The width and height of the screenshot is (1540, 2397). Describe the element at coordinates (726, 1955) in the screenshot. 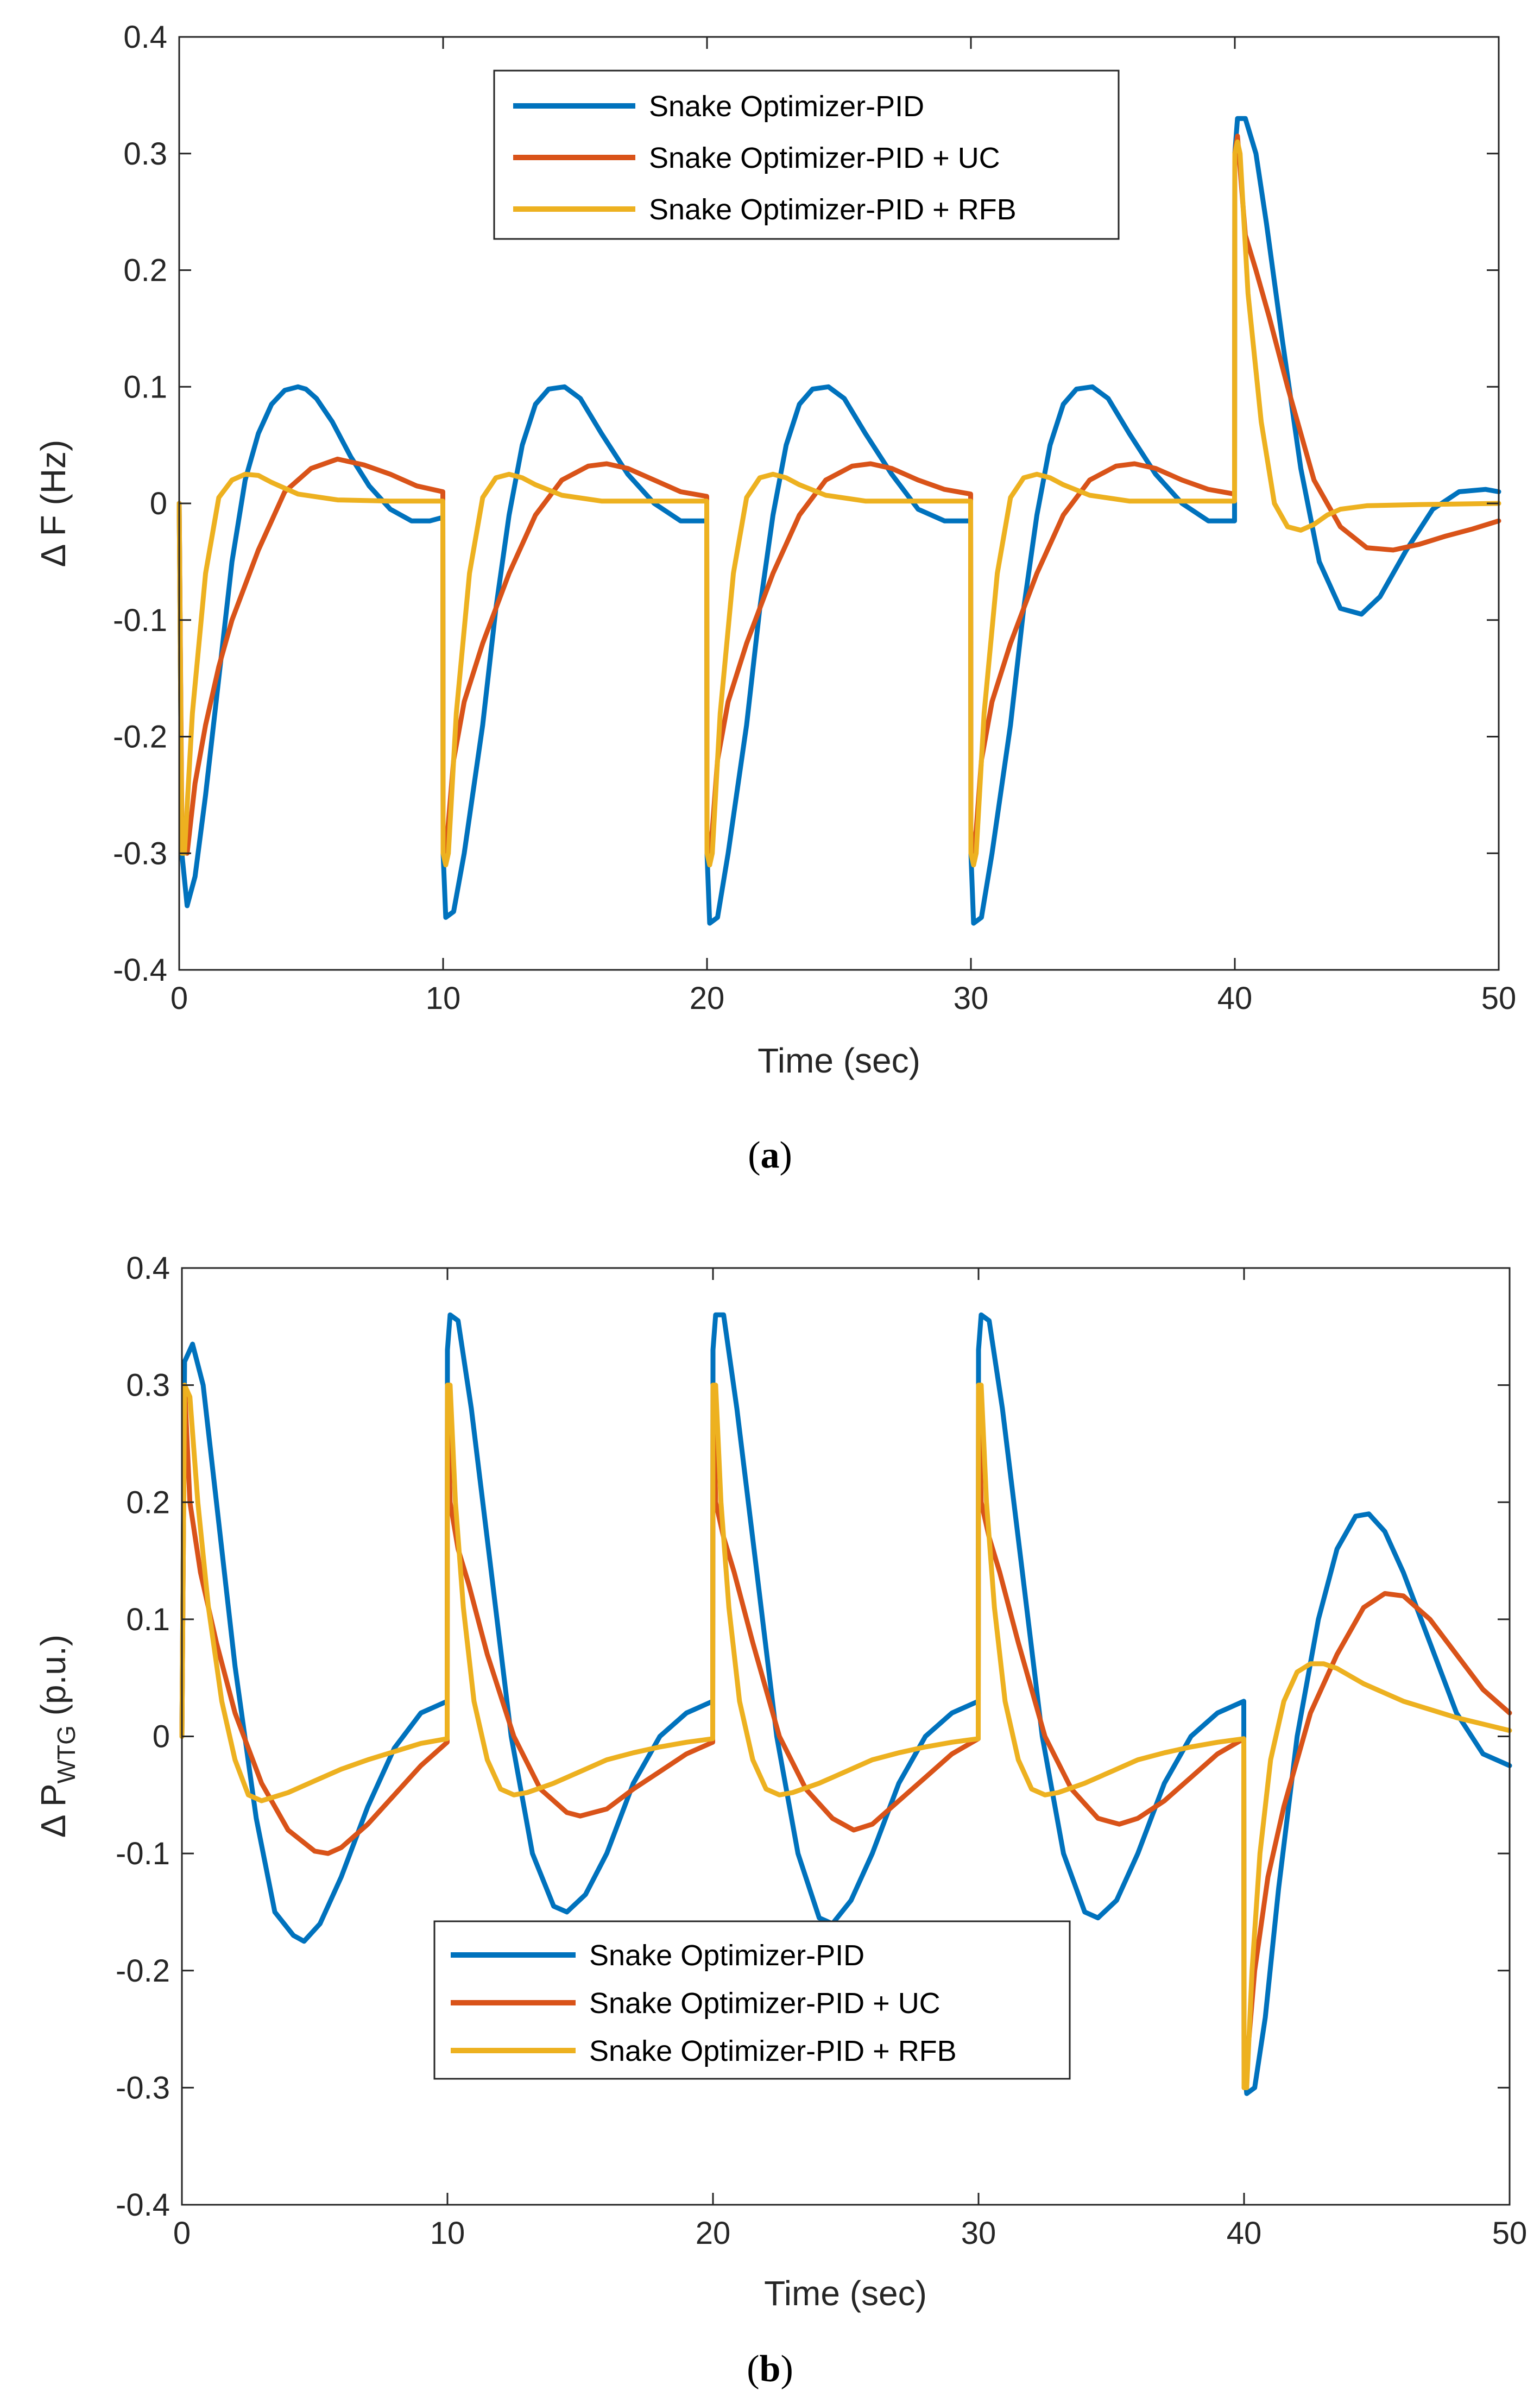

I see `legend-label-b-pid: Snake Optimizer-PID` at that location.